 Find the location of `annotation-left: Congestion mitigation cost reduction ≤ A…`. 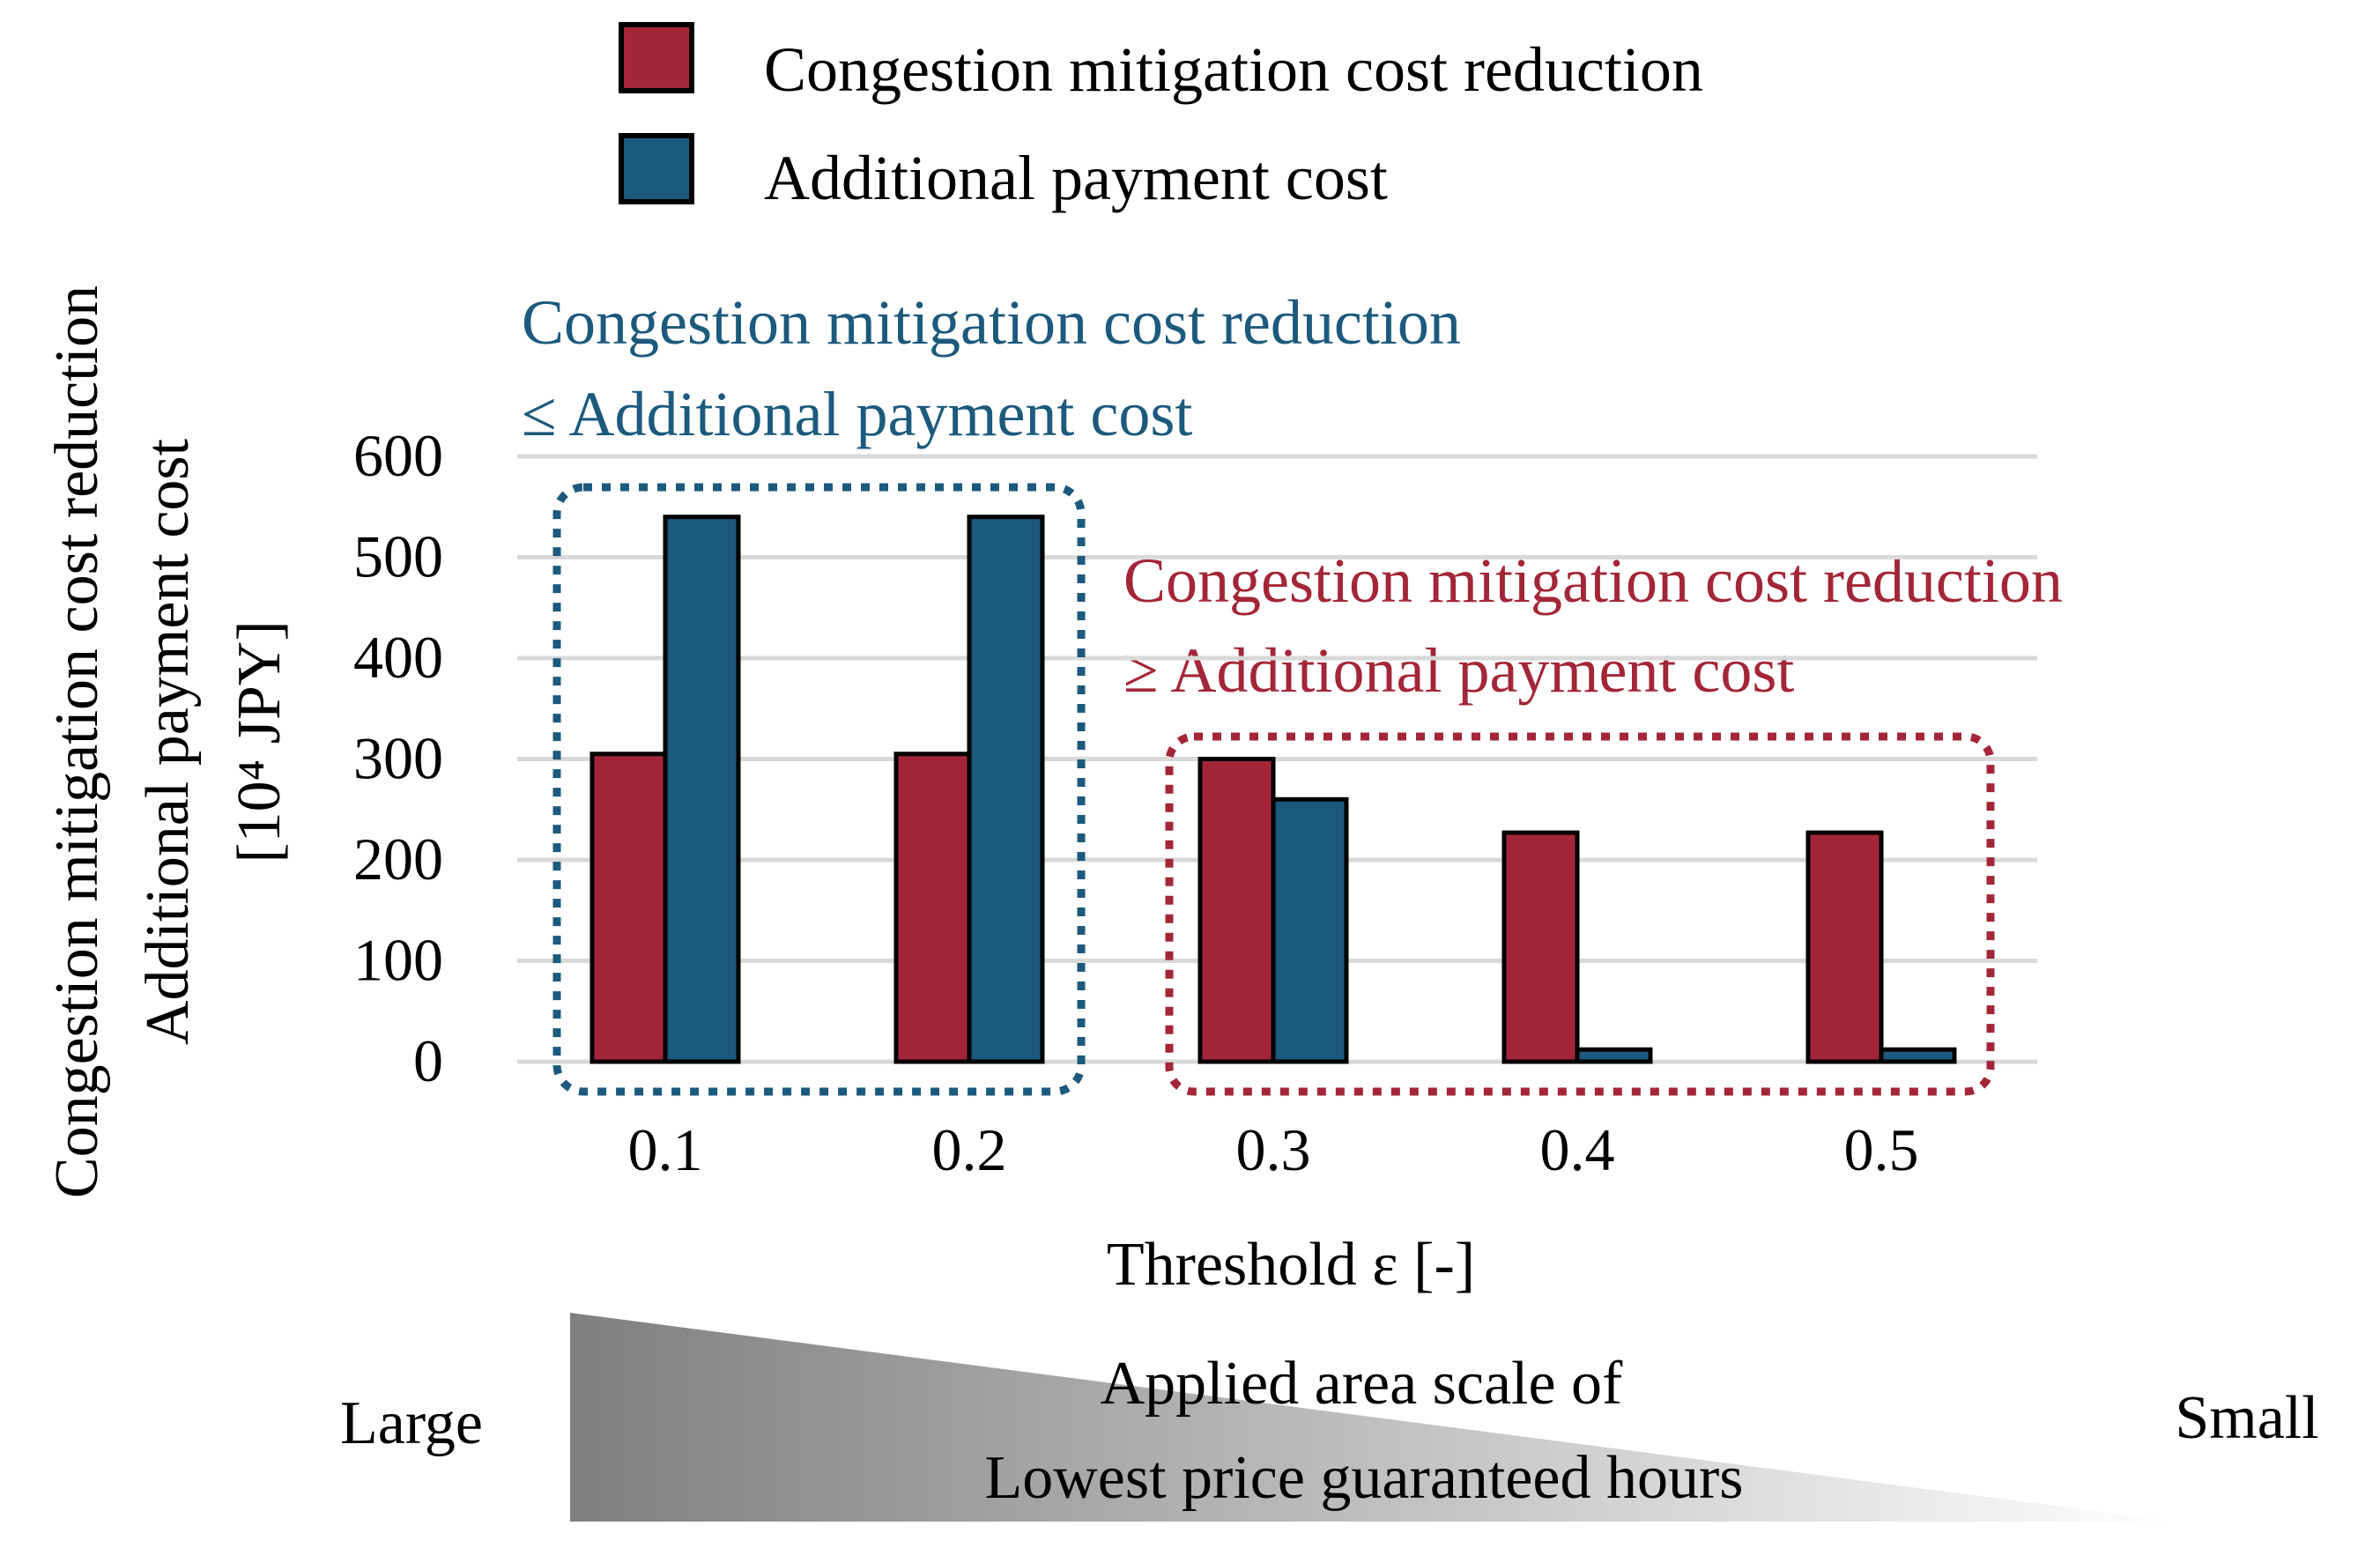

annotation-left: Congestion mitigation cost reduction ≤ A… is located at coordinates (991, 368).